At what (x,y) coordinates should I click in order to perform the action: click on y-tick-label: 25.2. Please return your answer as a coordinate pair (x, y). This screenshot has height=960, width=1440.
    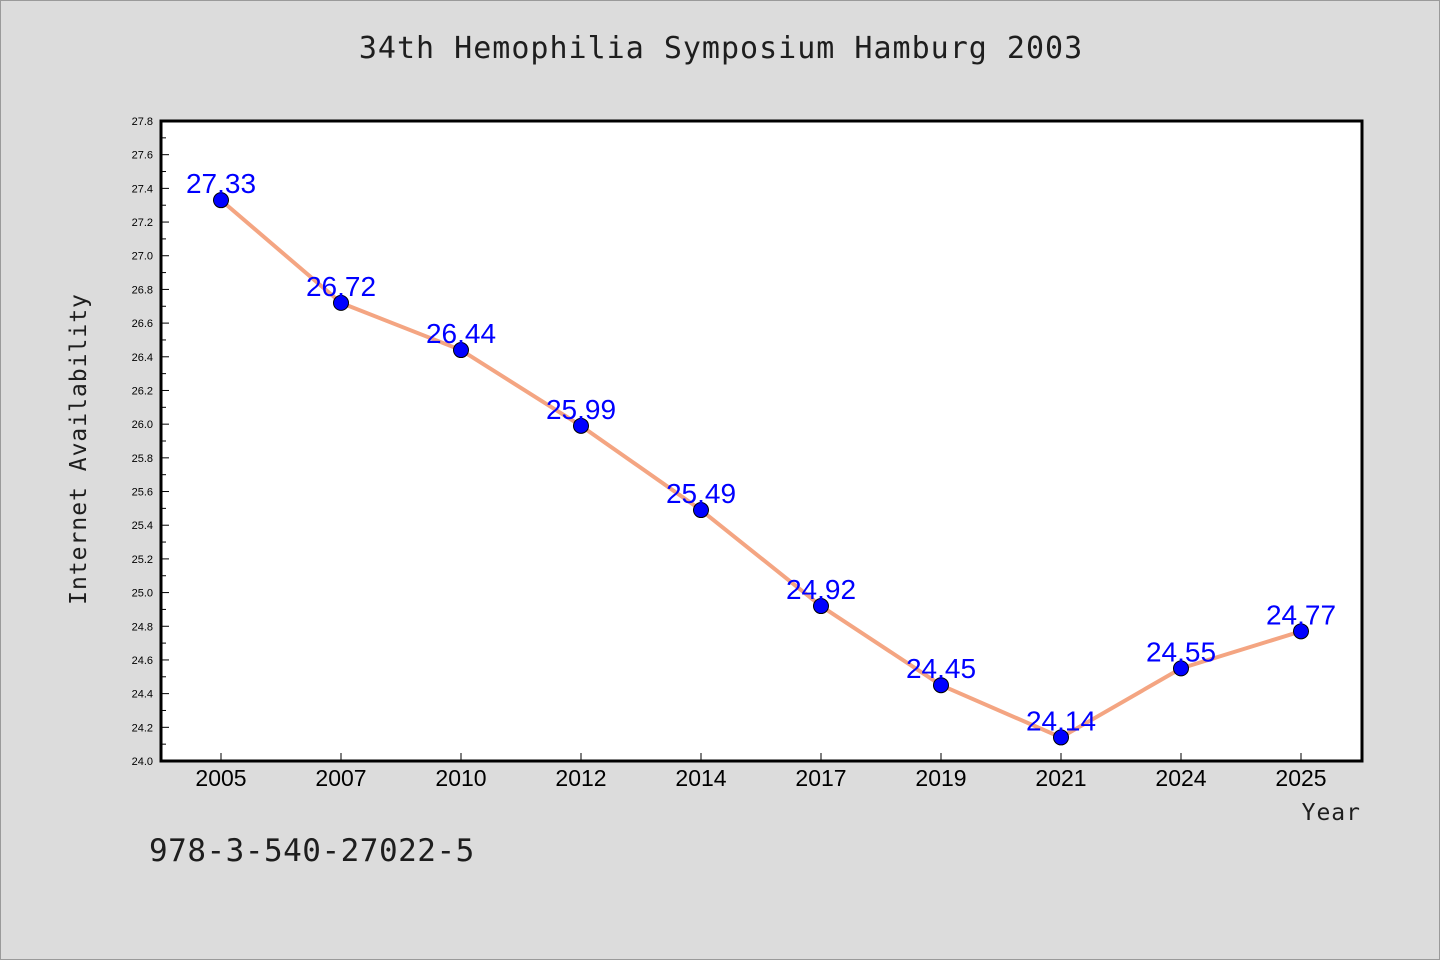
    Looking at the image, I should click on (142, 560).